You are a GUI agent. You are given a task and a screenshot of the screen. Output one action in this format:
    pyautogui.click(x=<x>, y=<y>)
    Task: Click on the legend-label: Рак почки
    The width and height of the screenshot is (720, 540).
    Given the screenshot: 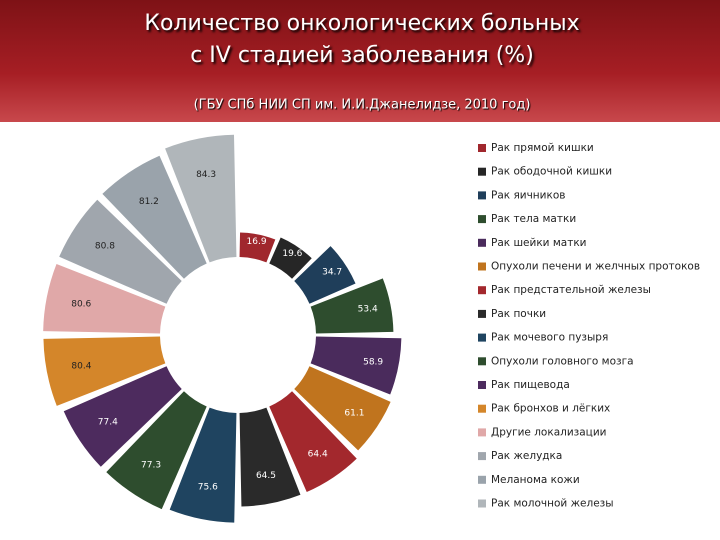 What is the action you would take?
    pyautogui.click(x=518, y=314)
    